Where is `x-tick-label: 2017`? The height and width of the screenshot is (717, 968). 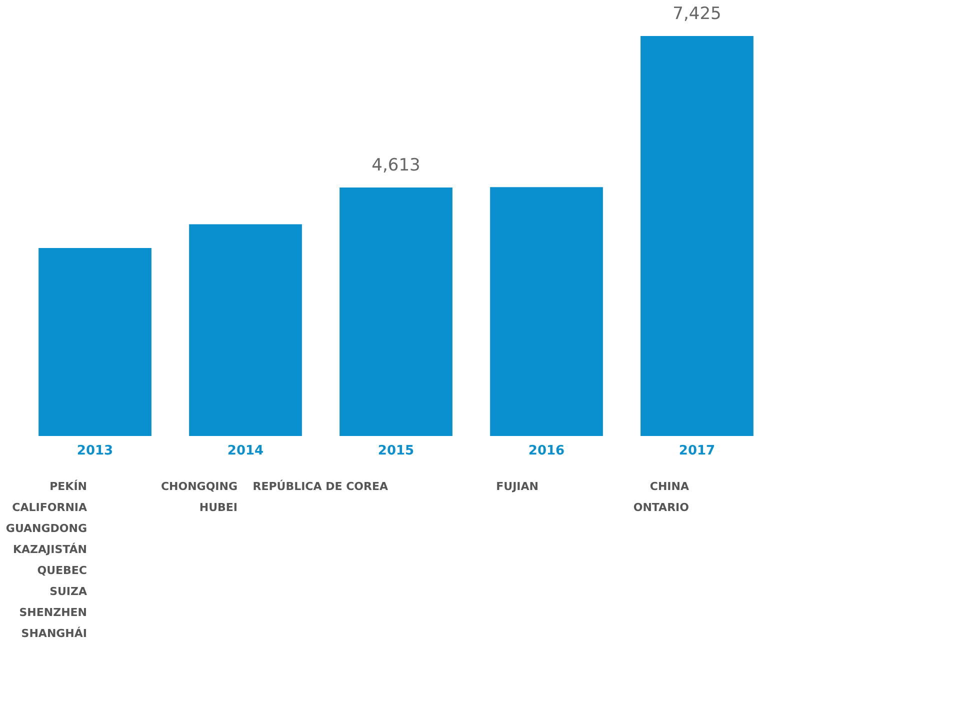 x-tick-label: 2017 is located at coordinates (697, 451).